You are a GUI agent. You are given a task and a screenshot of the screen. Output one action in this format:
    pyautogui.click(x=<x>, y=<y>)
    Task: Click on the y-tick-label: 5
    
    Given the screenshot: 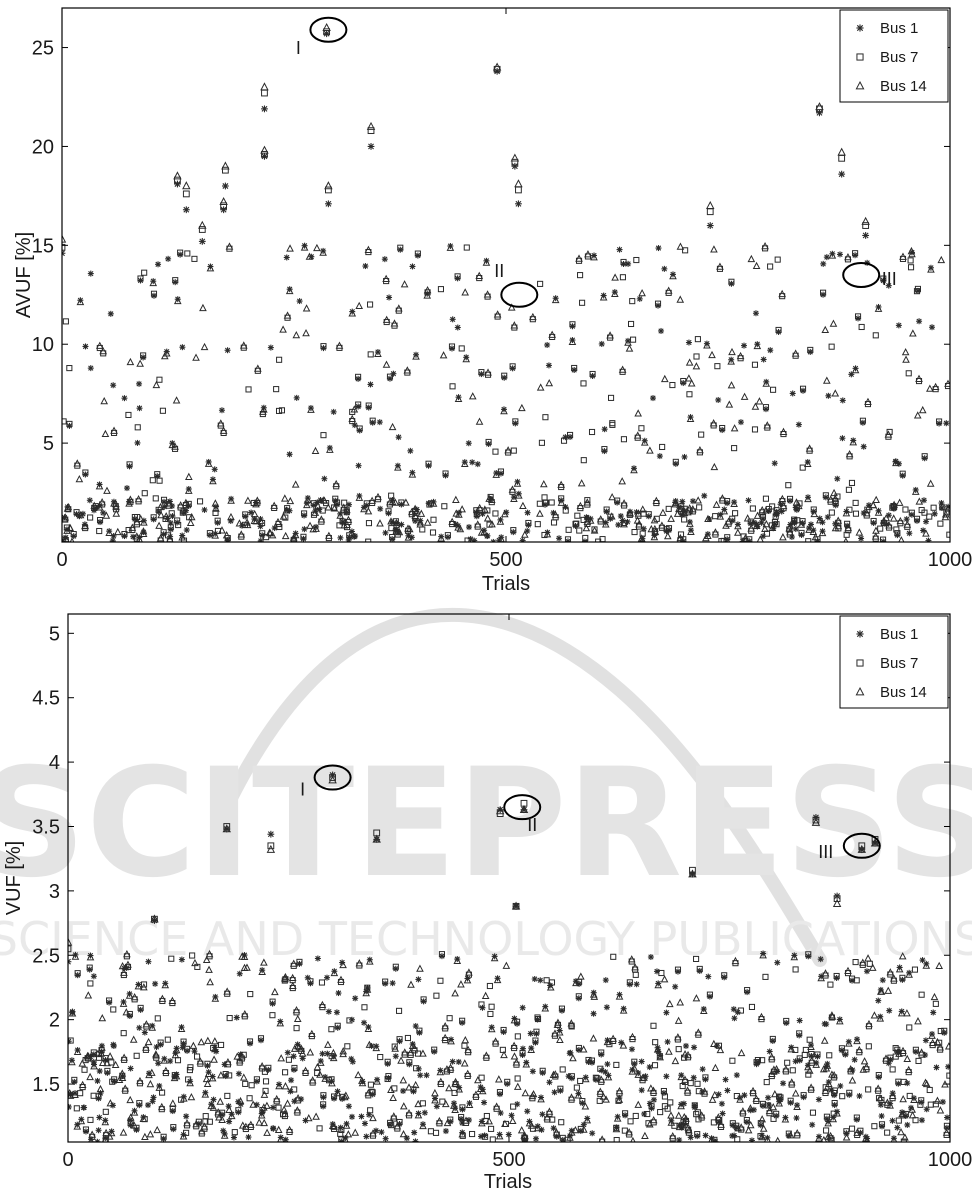 What is the action you would take?
    pyautogui.click(x=48, y=444)
    